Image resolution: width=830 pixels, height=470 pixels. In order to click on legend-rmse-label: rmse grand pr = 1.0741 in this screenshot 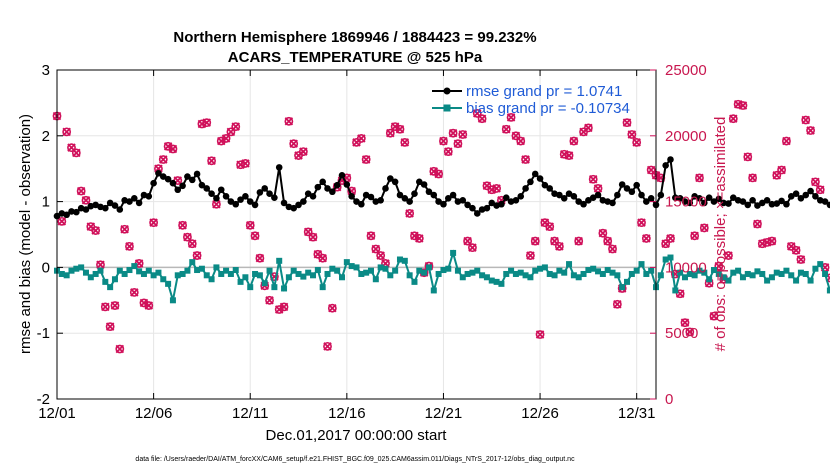, I will do `click(544, 91)`.